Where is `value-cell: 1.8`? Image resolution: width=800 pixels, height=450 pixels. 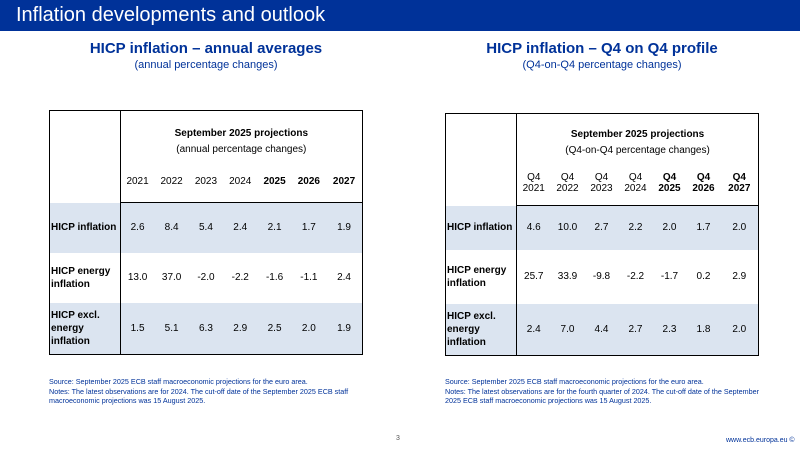
value-cell: 1.8 is located at coordinates (703, 329).